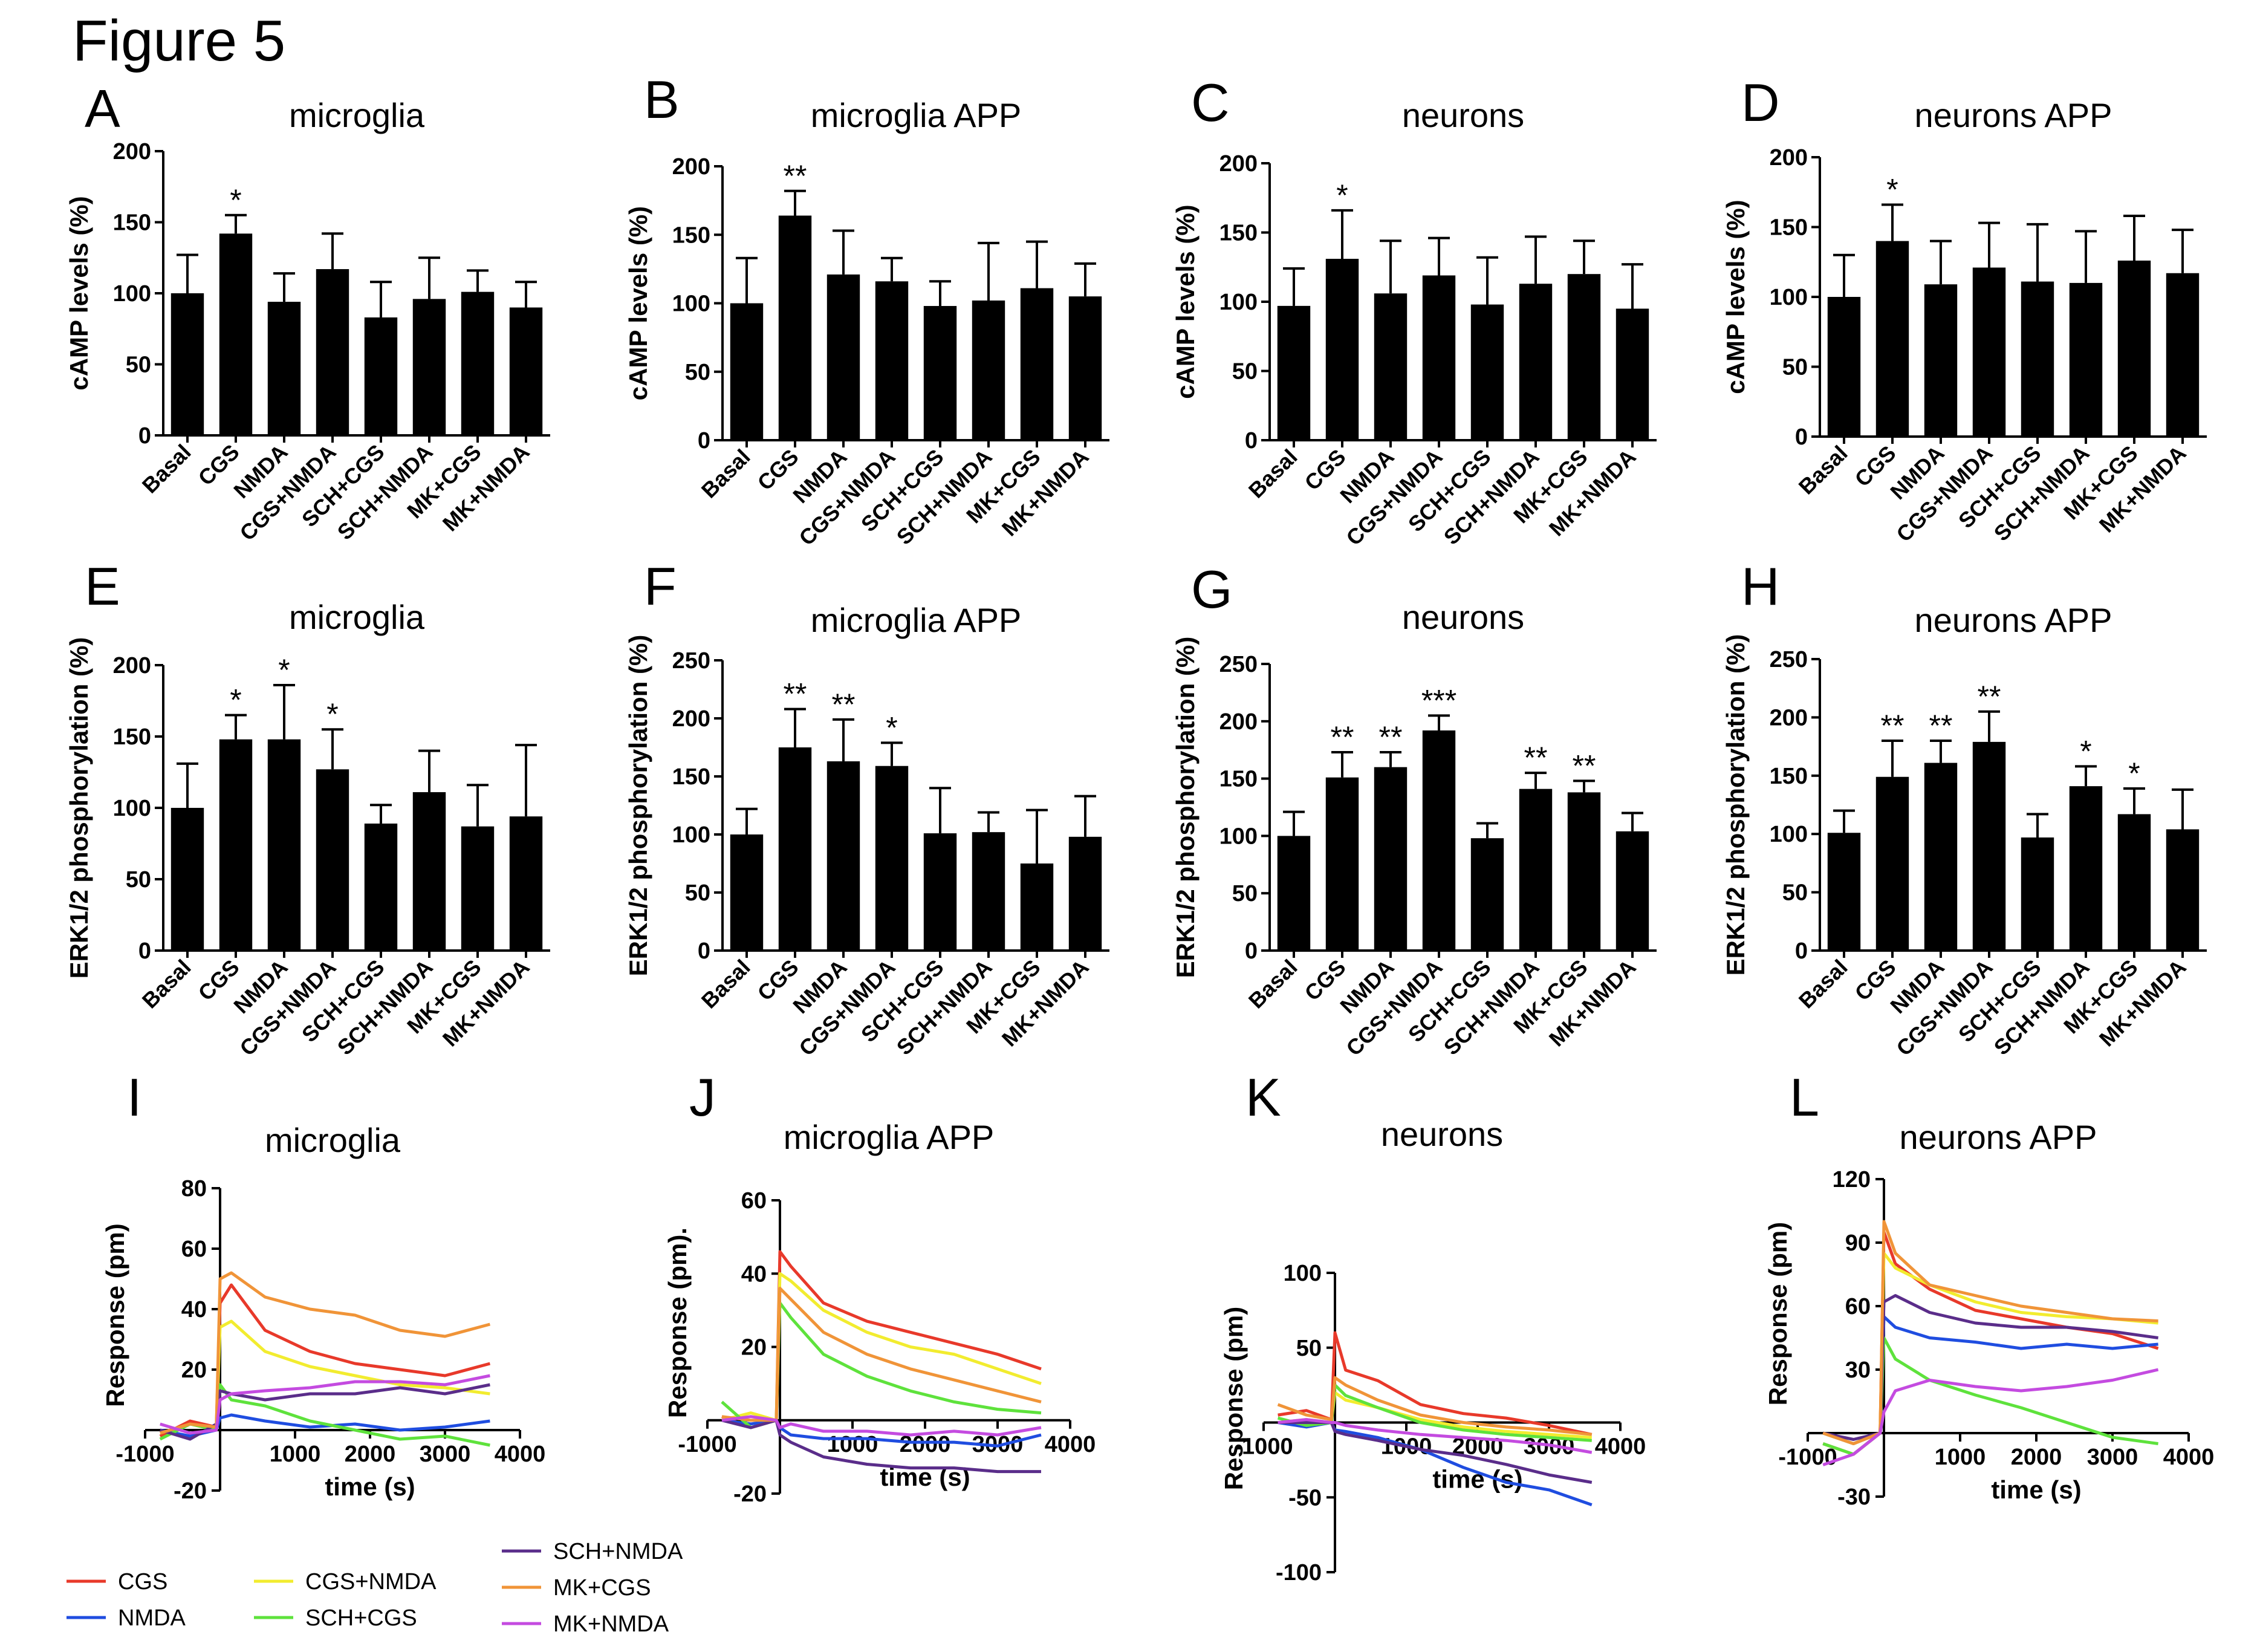 The height and width of the screenshot is (1652, 2260). What do you see at coordinates (1735, 805) in the screenshot?
I see `y-axis-label: ERK1/2 phosphorylation (%)` at bounding box center [1735, 805].